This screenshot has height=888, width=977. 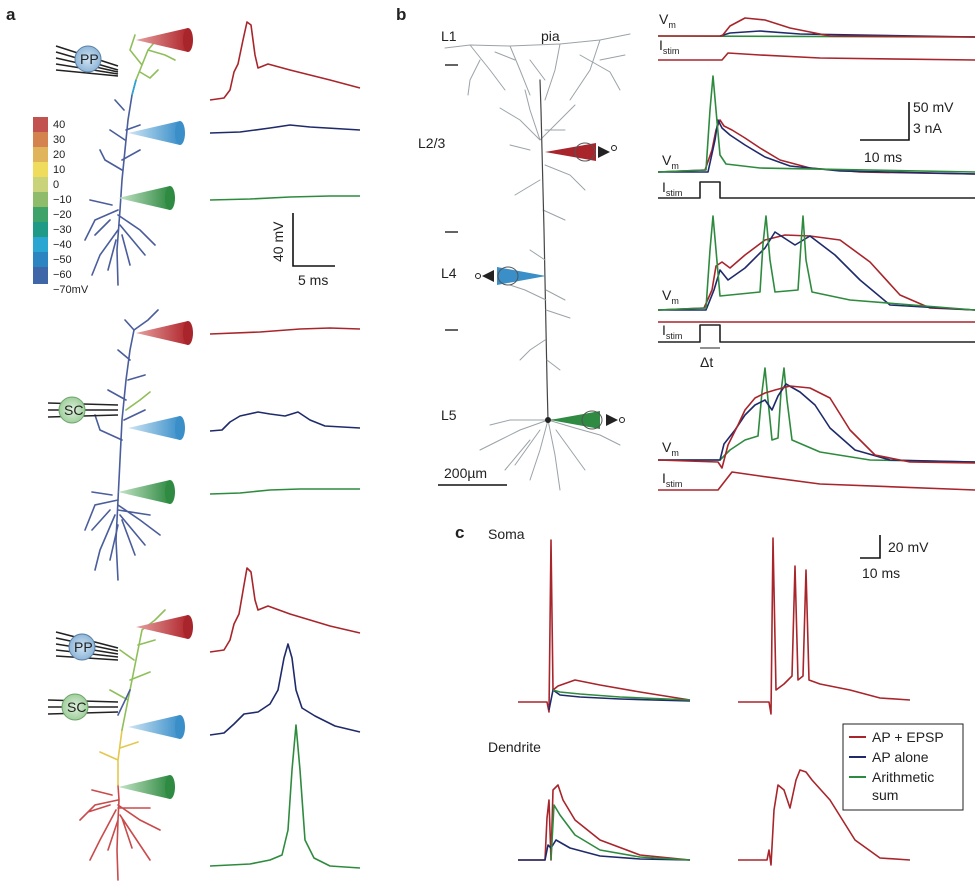 I want to click on colorbar-tick: −30, so click(x=62, y=230).